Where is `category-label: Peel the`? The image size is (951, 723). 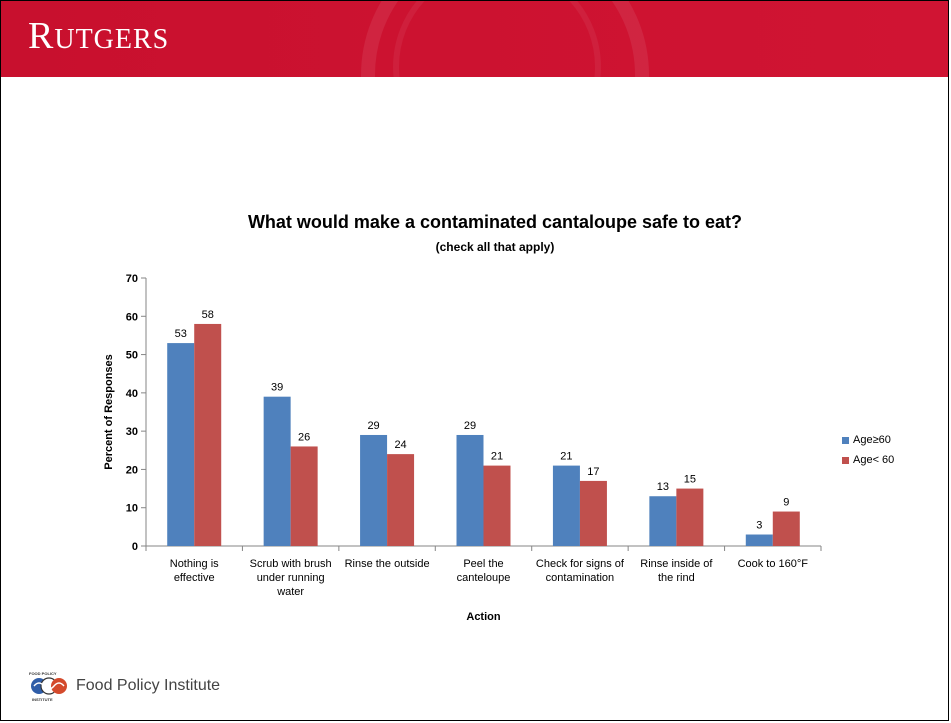
category-label: Peel the is located at coordinates (483, 564).